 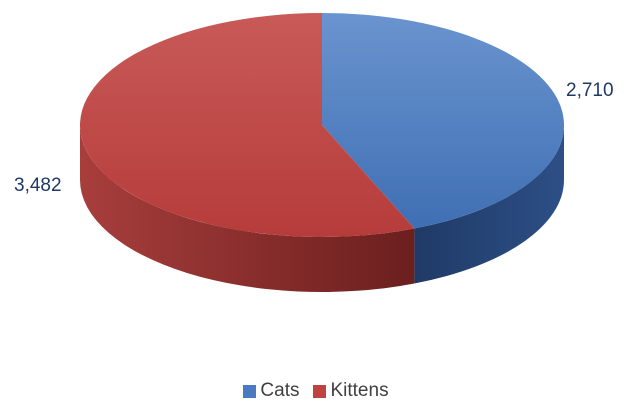 I want to click on legend-item-kittens: Kittens, so click(x=351, y=391).